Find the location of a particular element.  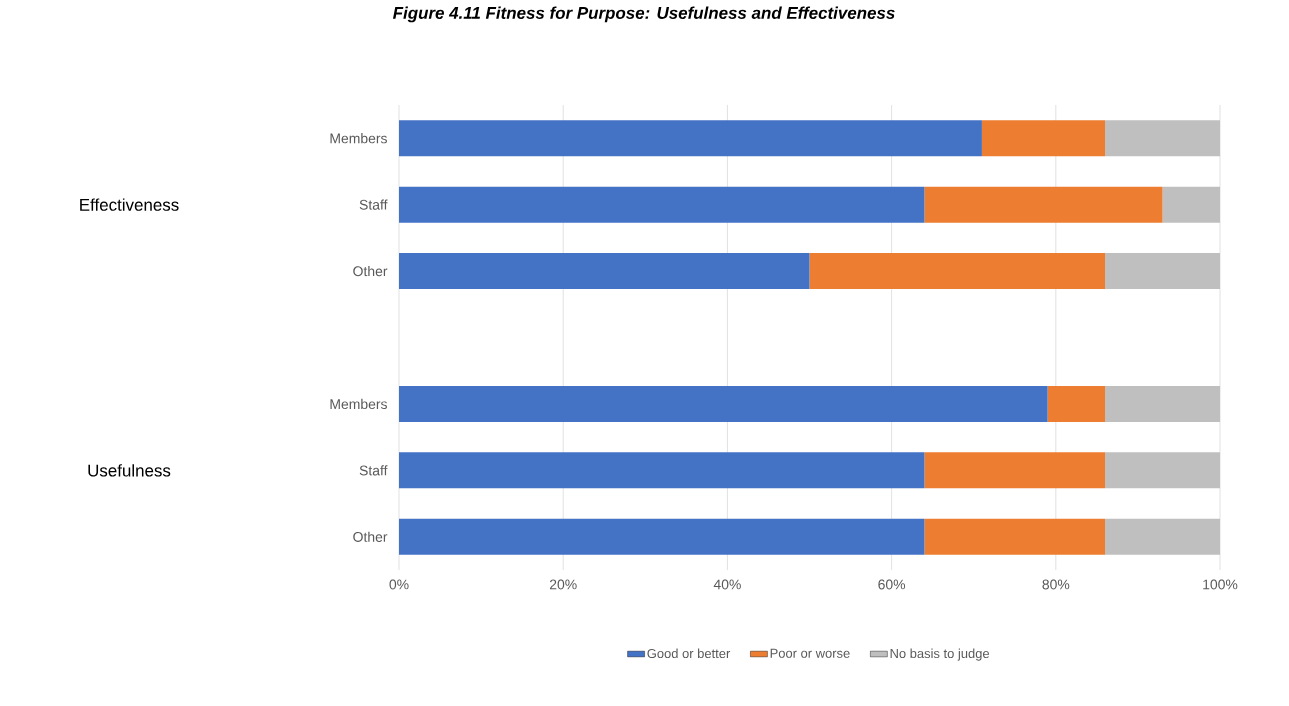

legend-label: No basis to judge is located at coordinates (940, 654).